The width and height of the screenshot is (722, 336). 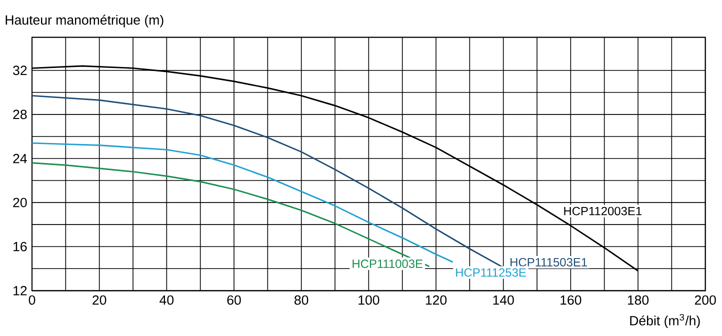 I want to click on series-label: HCP111503E1, so click(x=548, y=262).